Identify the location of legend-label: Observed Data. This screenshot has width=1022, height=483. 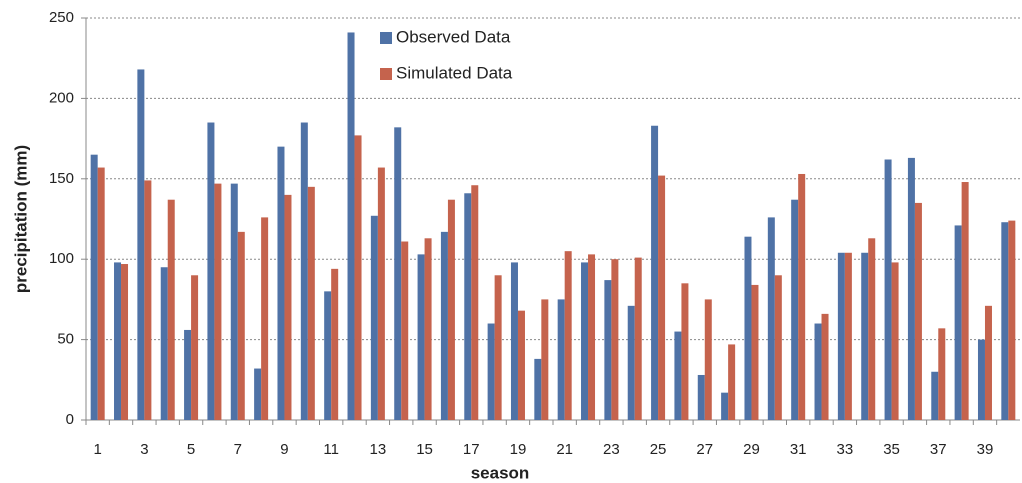
(453, 36).